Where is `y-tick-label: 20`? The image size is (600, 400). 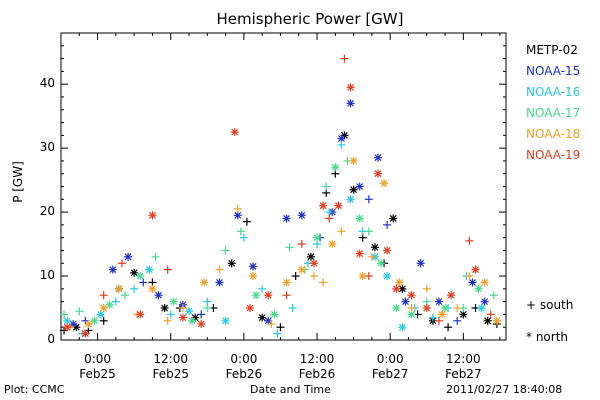 y-tick-label: 20 is located at coordinates (47, 211).